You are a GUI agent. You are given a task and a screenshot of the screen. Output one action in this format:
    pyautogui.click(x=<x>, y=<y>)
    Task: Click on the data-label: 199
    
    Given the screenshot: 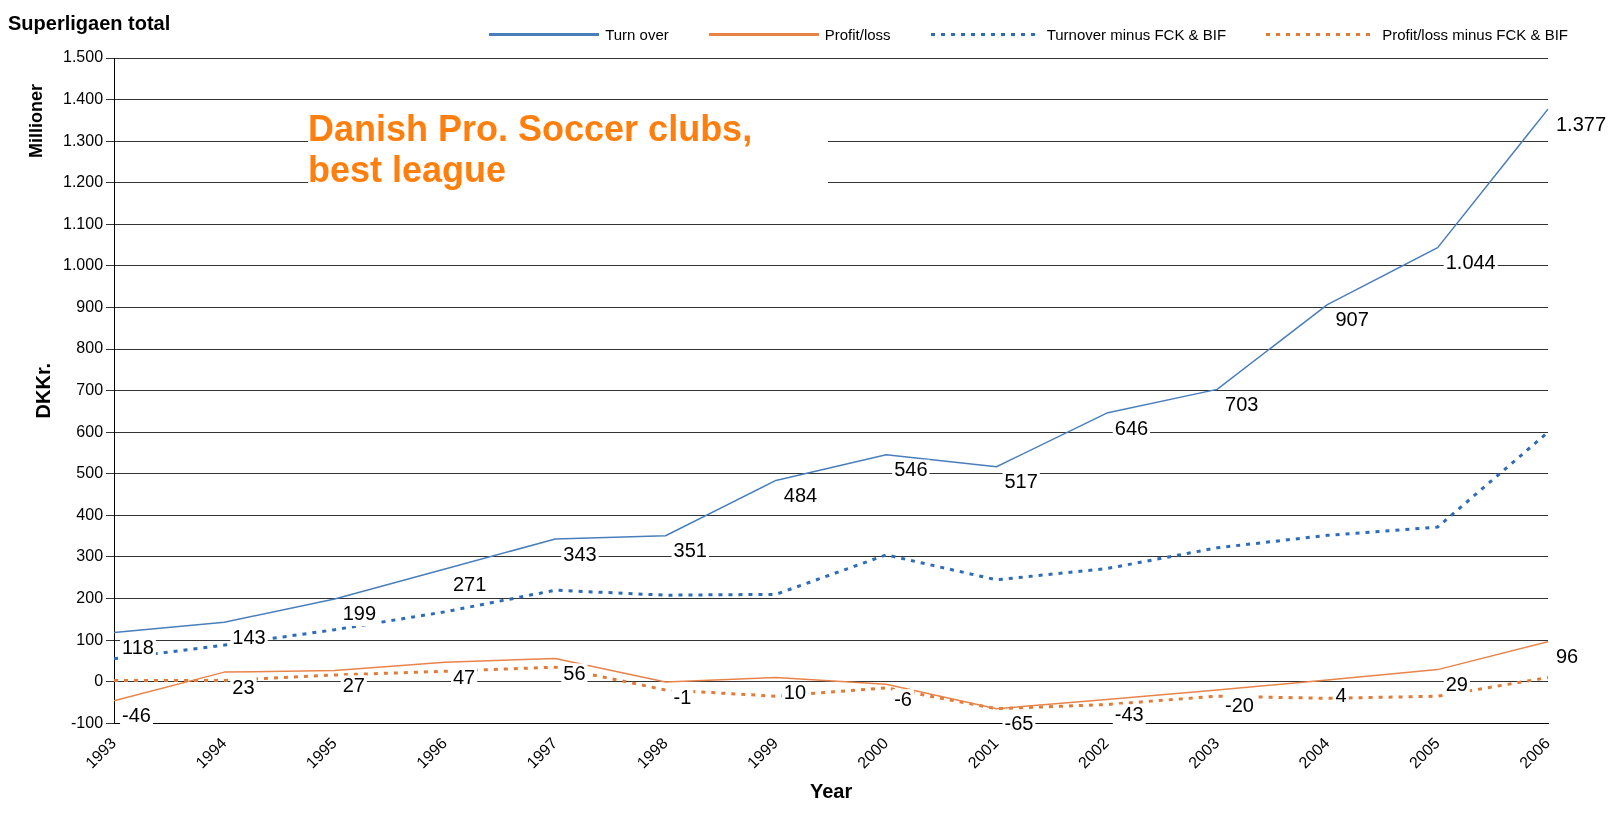 What is the action you would take?
    pyautogui.click(x=359, y=613)
    